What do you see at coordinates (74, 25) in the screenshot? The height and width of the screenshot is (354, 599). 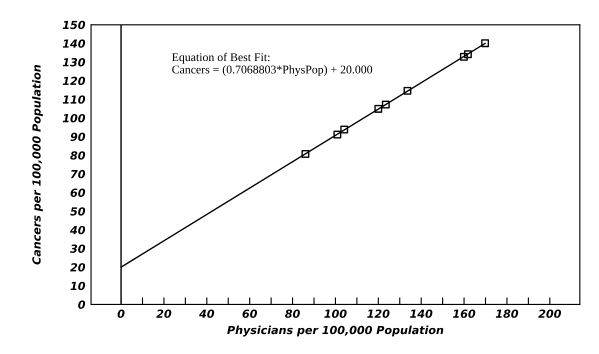 I see `y-tick-label: 150` at bounding box center [74, 25].